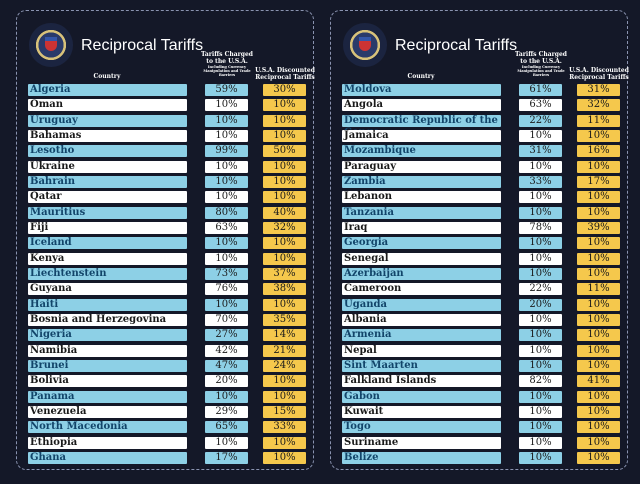 This screenshot has width=640, height=484. I want to click on tariff-cell: 59%, so click(226, 90).